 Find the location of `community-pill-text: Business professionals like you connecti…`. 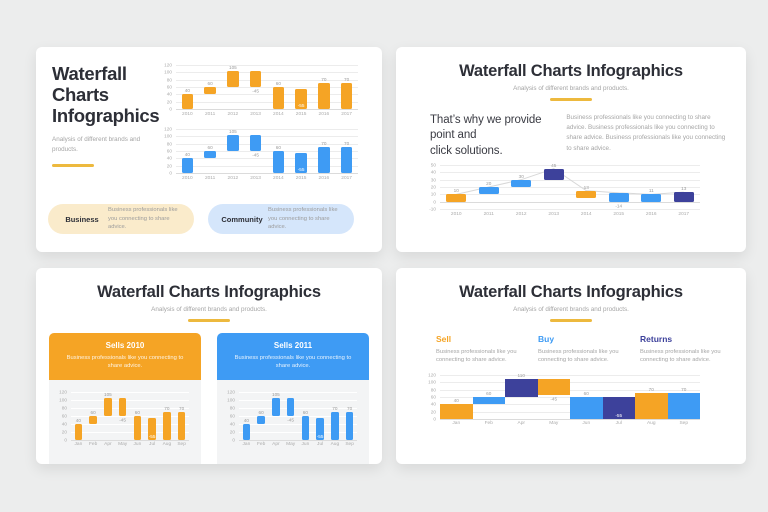

community-pill-text: Business professionals like you connecti… is located at coordinates (303, 219).